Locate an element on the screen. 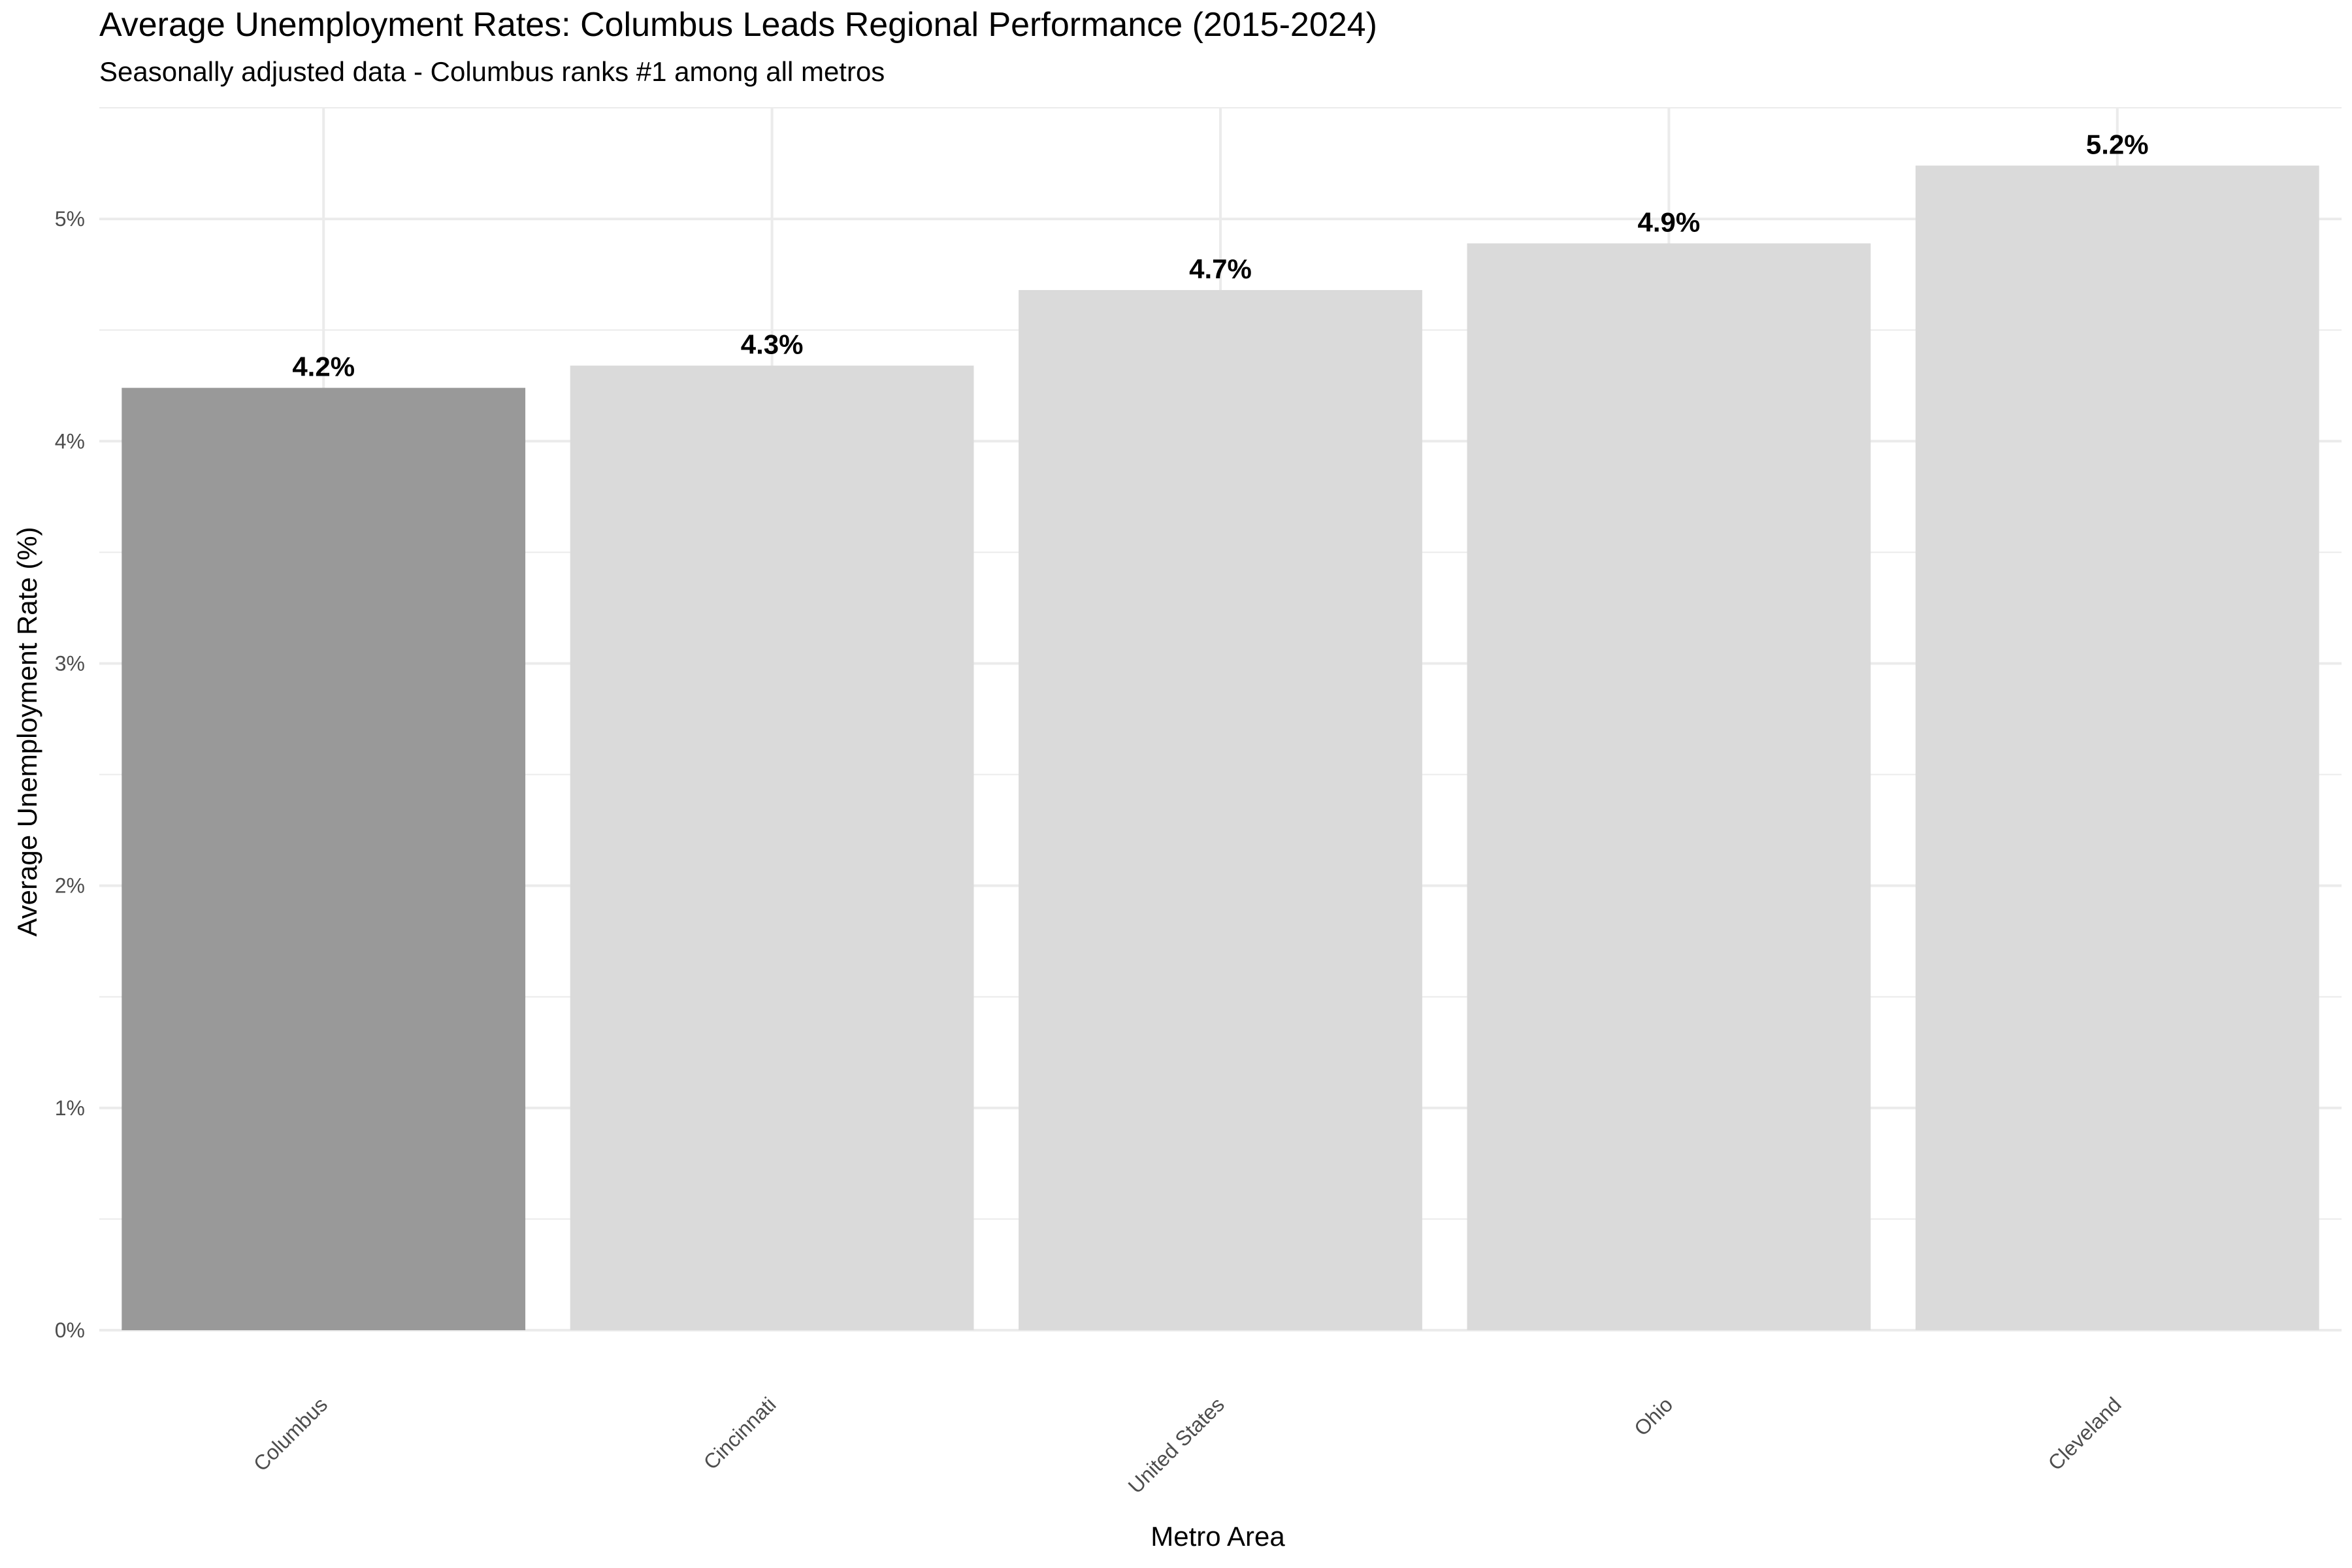  bar-ohio is located at coordinates (1669, 787).